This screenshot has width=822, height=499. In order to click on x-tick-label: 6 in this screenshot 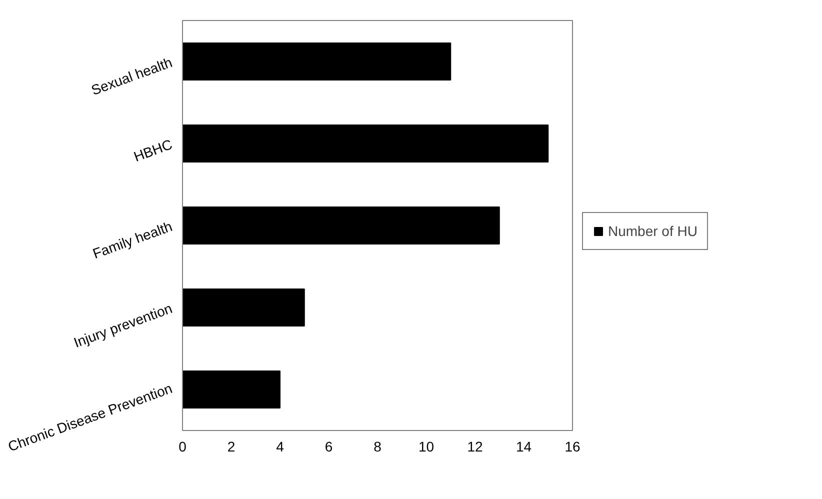, I will do `click(328, 446)`.